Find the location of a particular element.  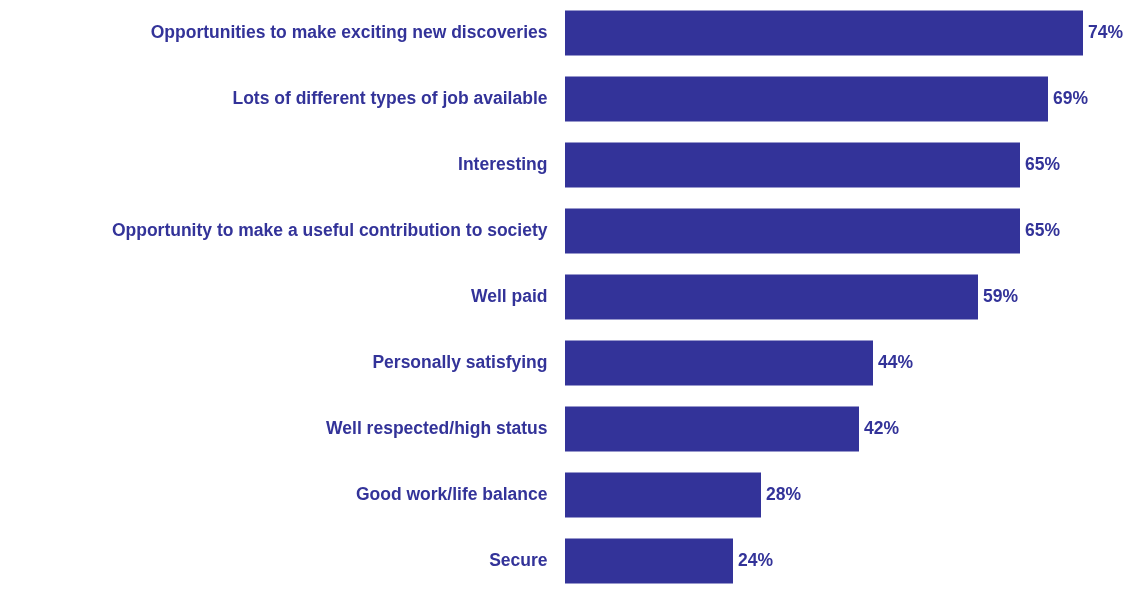

data-label: 42% is located at coordinates (882, 428).